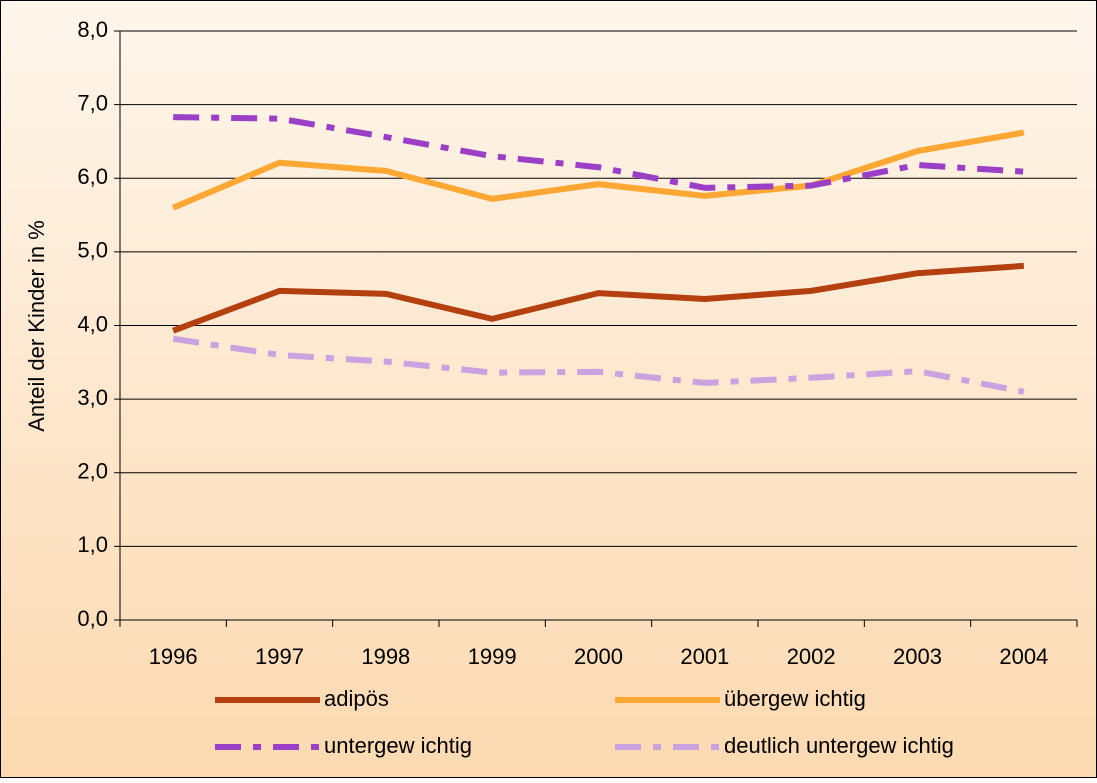  Describe the element at coordinates (92, 544) in the screenshot. I see `y-tick-label: 1,0` at that location.